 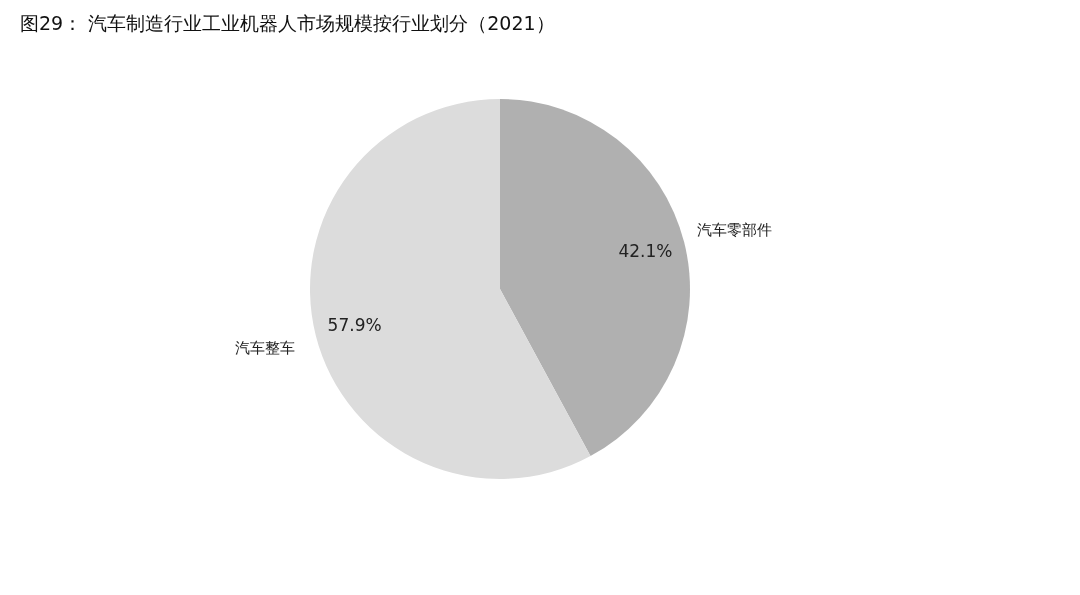 I want to click on chart-title: 图29： 汽车制造行业工业机器人市场规模按行业划分（2021）, so click(x=287, y=23).